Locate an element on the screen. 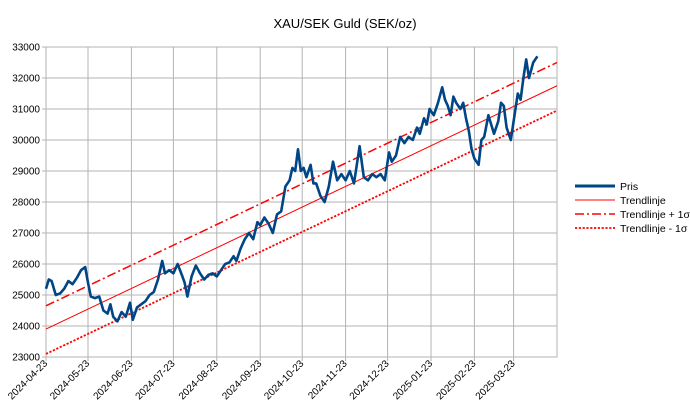 Image resolution: width=690 pixels, height=418 pixels. x-tick-label: 2024-07-23 is located at coordinates (156, 380).